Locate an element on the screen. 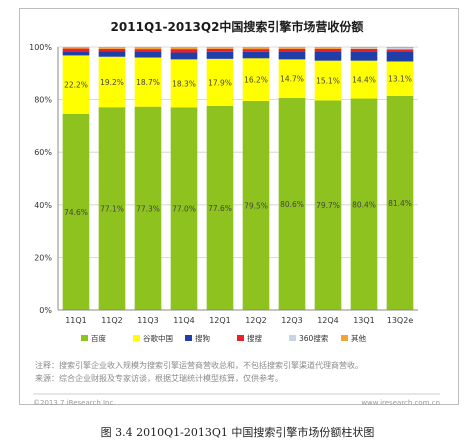  data-label: 79.5% is located at coordinates (256, 205).